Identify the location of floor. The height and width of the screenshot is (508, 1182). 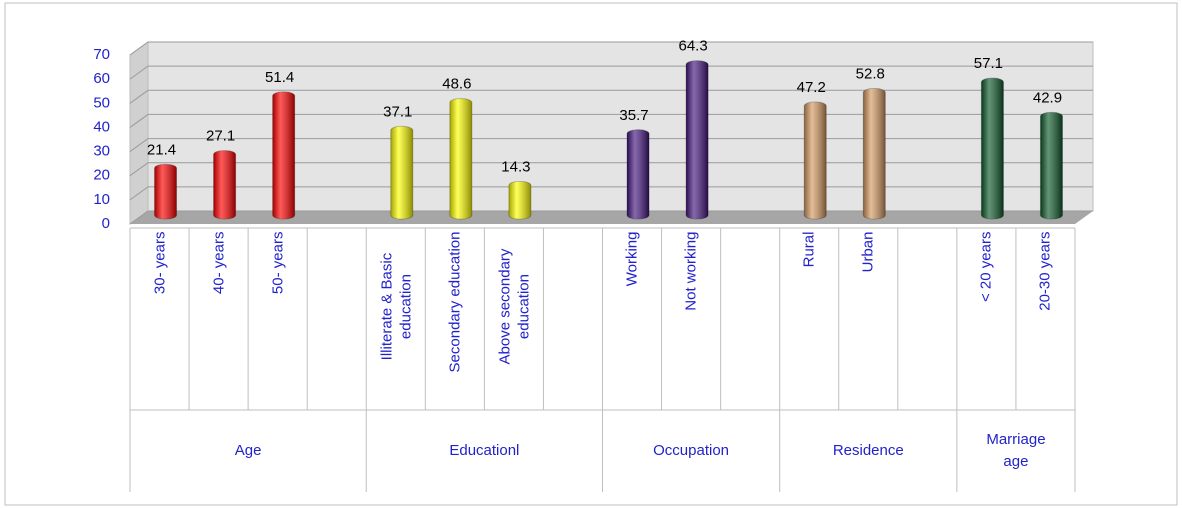
(611, 217).